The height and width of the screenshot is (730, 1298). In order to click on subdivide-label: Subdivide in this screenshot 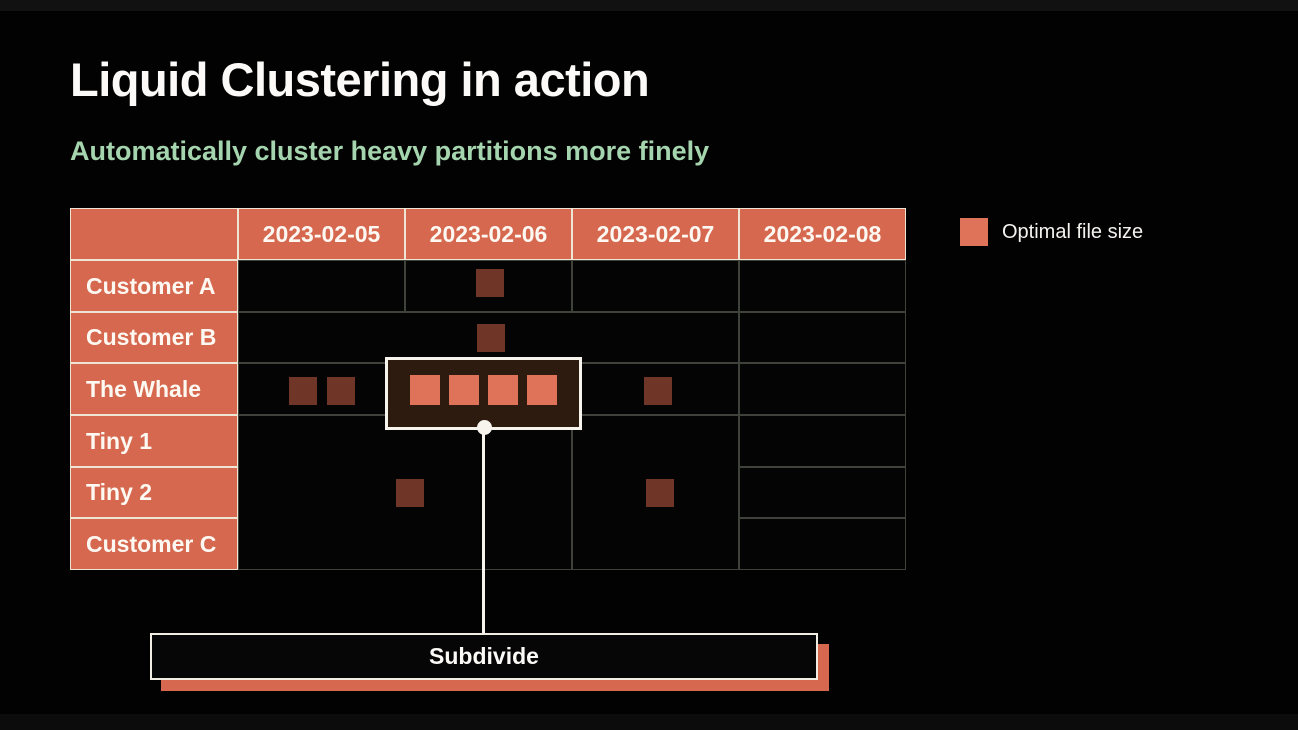, I will do `click(484, 656)`.